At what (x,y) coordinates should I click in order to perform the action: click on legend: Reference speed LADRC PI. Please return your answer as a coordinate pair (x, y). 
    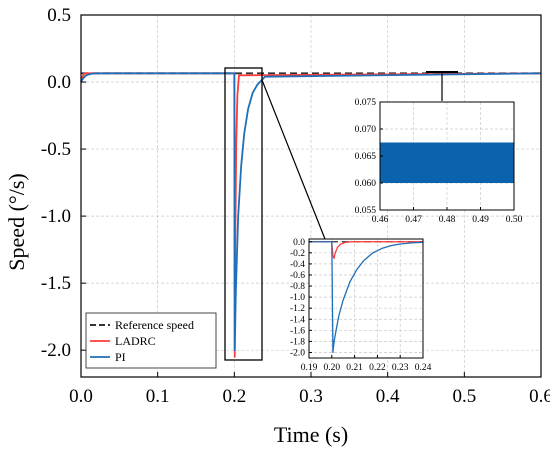
    Looking at the image, I should click on (151, 340).